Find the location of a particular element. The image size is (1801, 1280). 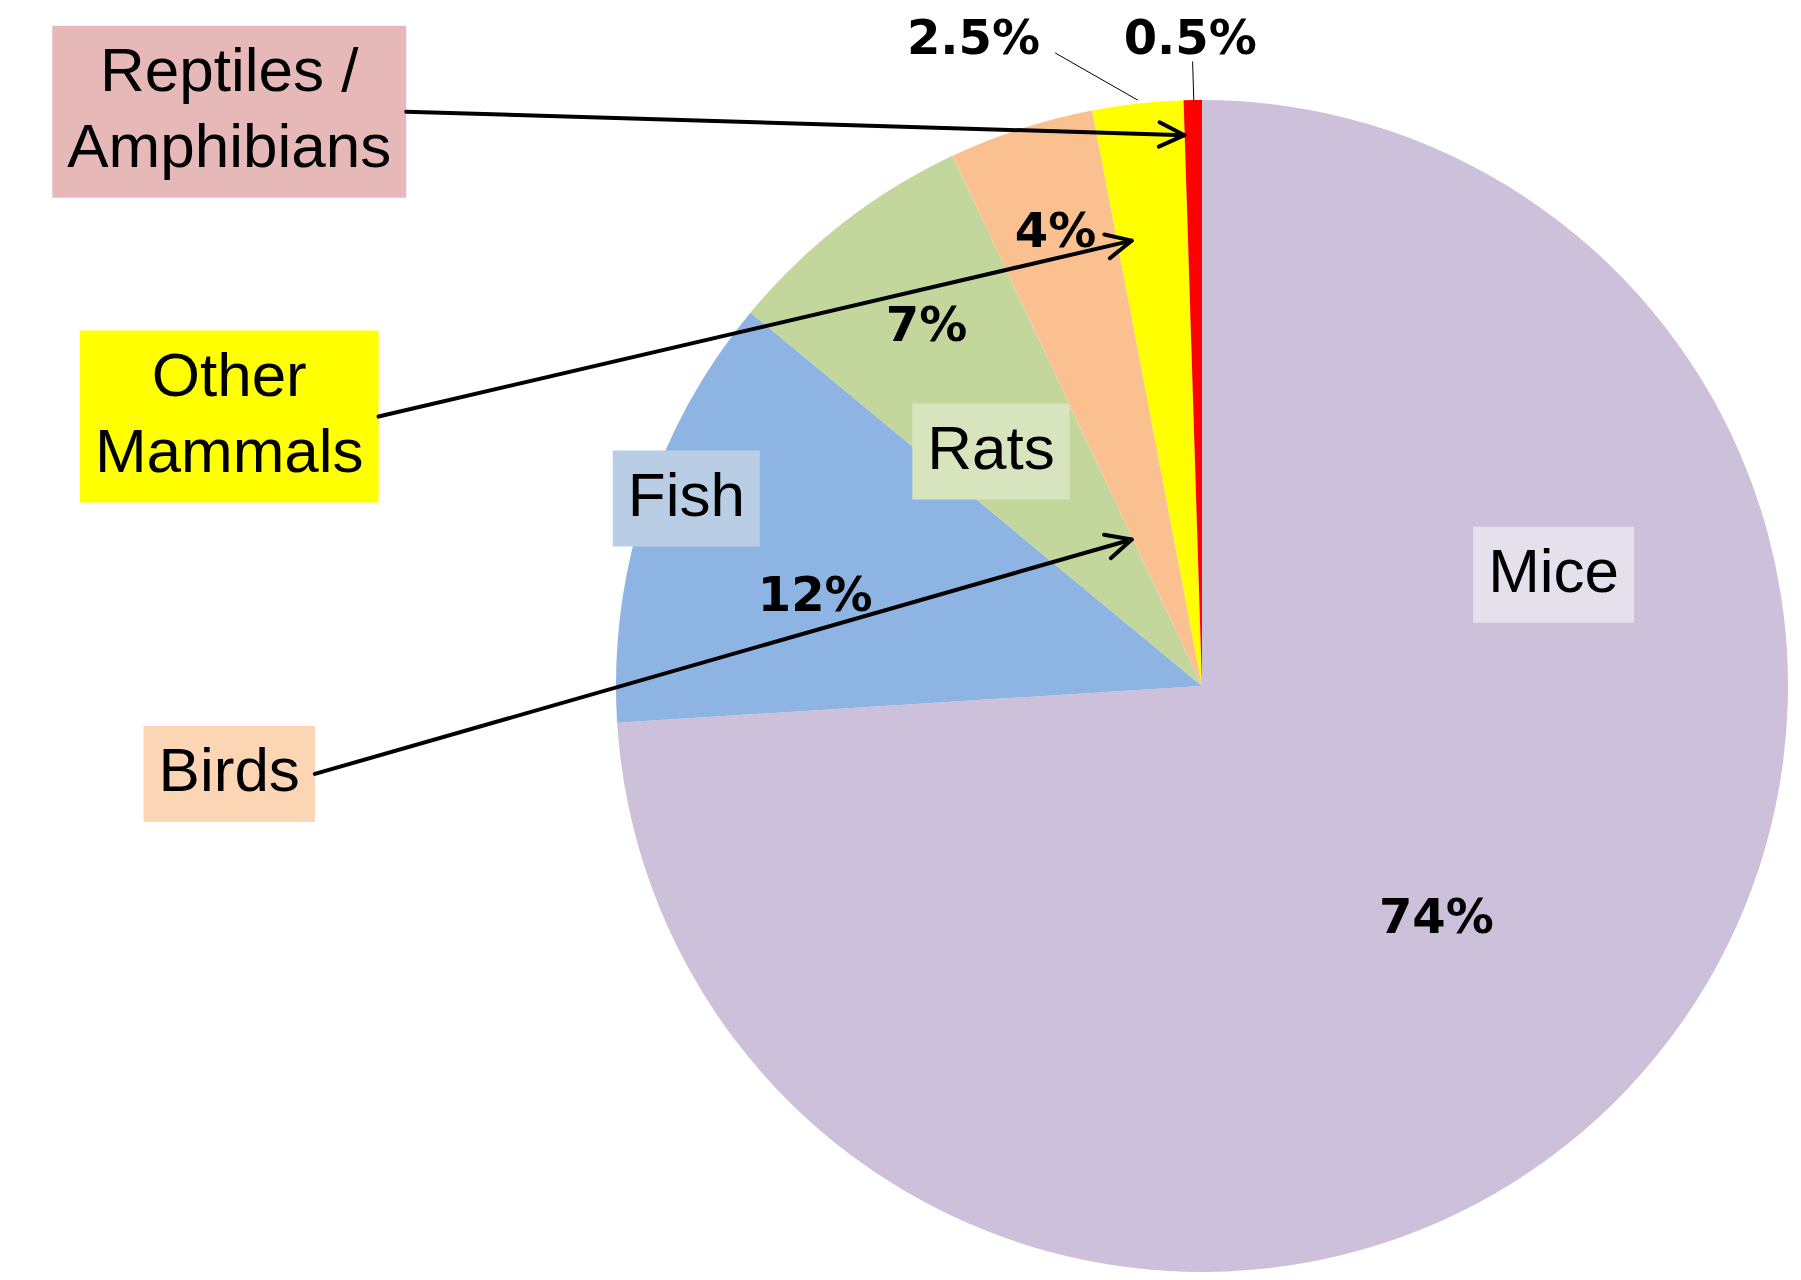

slice-label: Other Mammals is located at coordinates (229, 412).